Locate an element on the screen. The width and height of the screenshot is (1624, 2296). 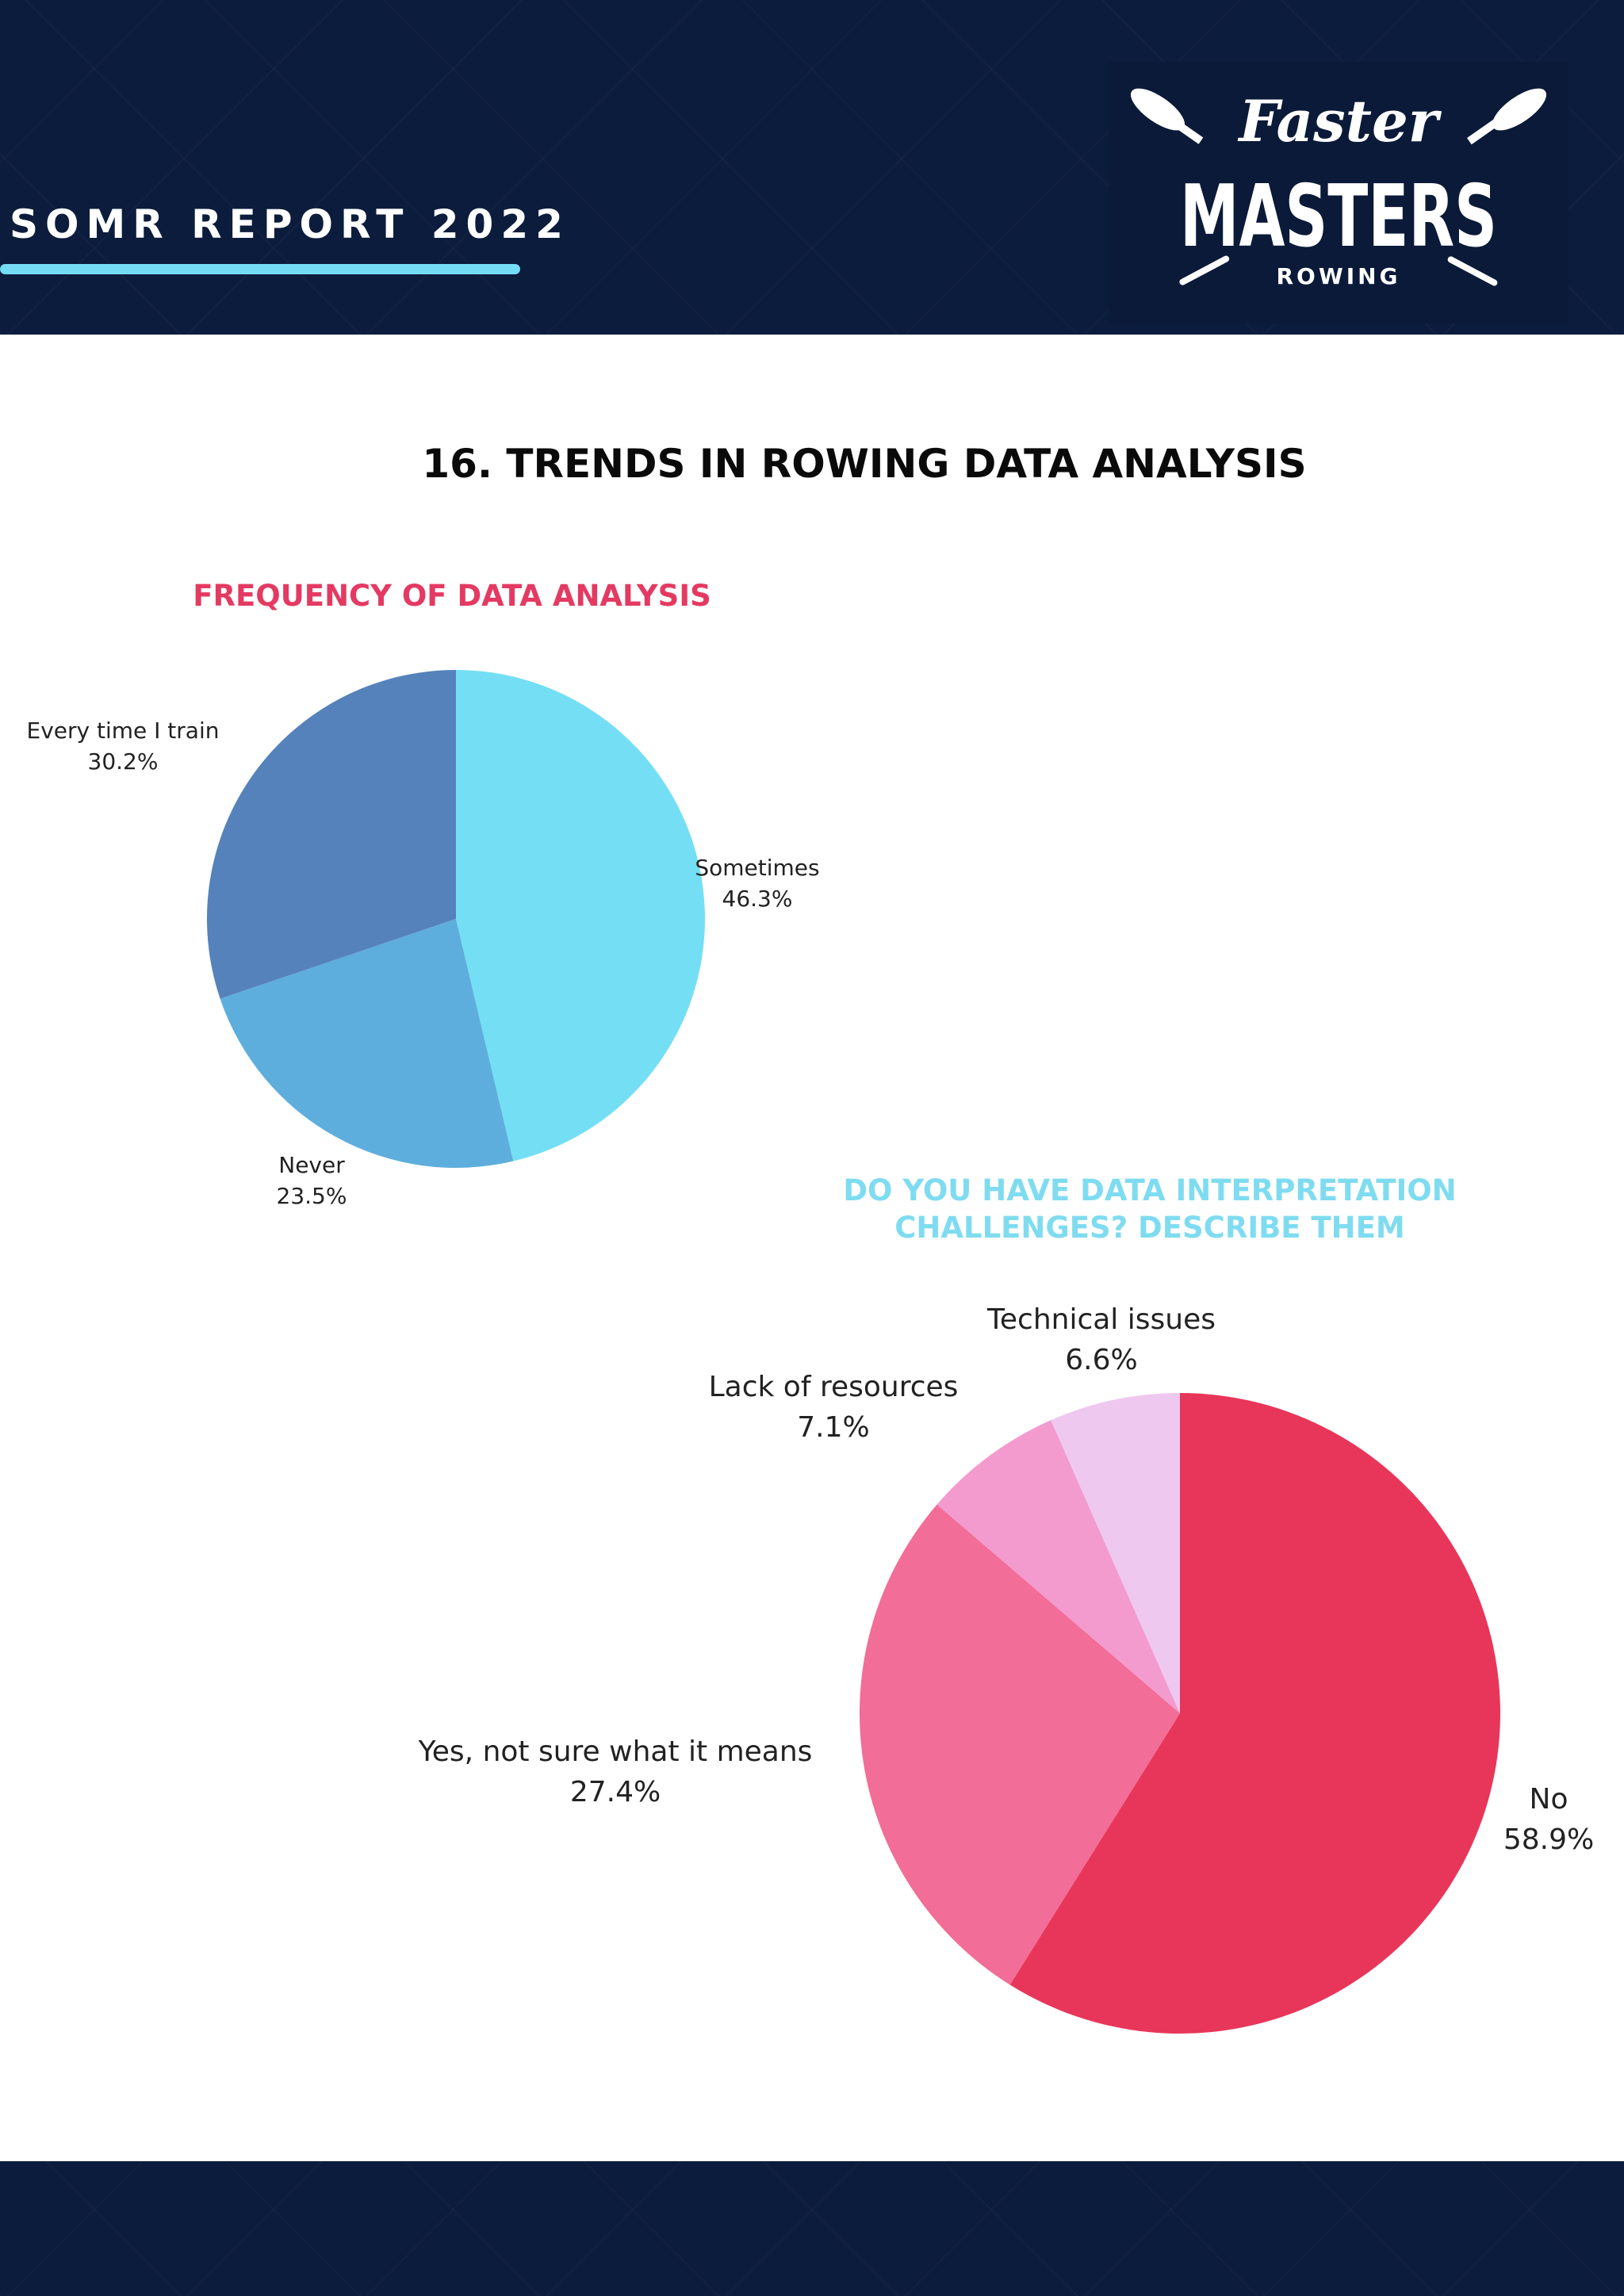
faster-masters-rowing-logo: Faster MASTERS ROWING is located at coordinates (1338, 192).